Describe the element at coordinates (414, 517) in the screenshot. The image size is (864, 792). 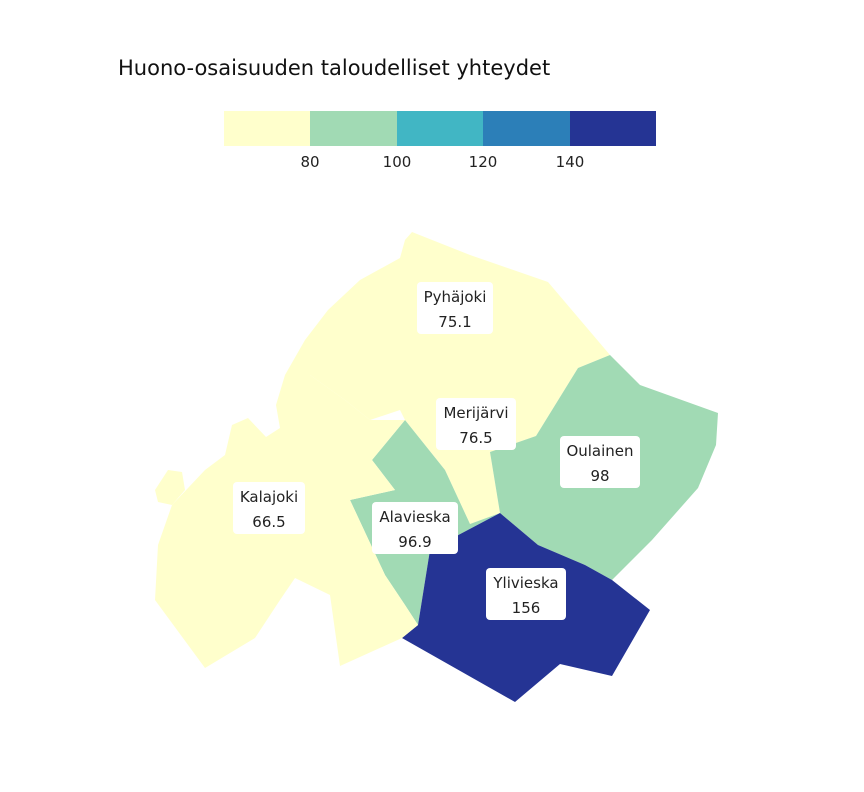
I see `region-name-label: Alavieska` at that location.